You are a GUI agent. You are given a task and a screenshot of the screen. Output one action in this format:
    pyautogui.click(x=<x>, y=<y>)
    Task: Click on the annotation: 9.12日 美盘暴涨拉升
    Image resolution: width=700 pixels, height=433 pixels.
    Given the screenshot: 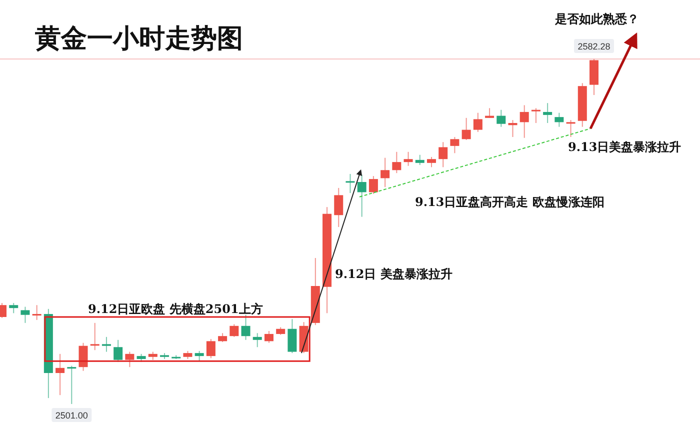 What is the action you would take?
    pyautogui.click(x=393, y=274)
    